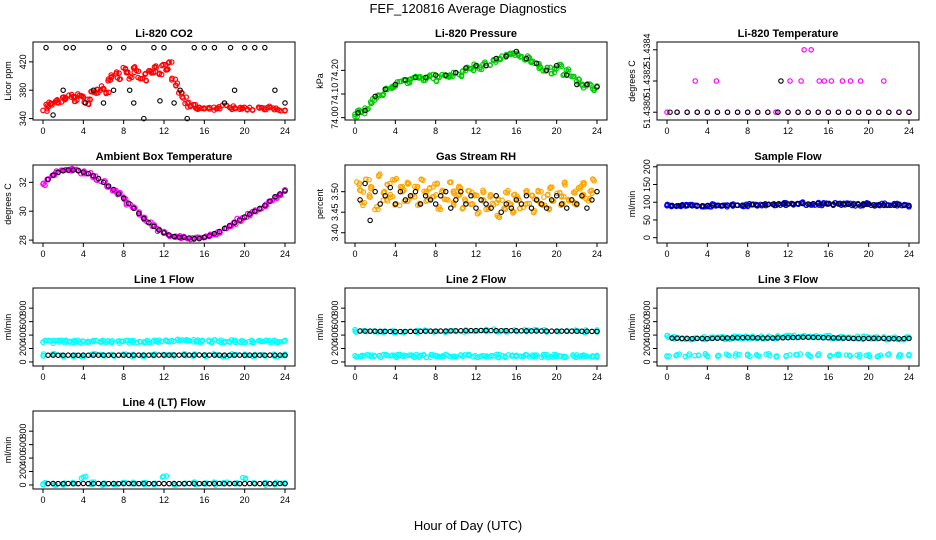  Describe the element at coordinates (395, 254) in the screenshot. I see `x-tick-label: 4` at that location.